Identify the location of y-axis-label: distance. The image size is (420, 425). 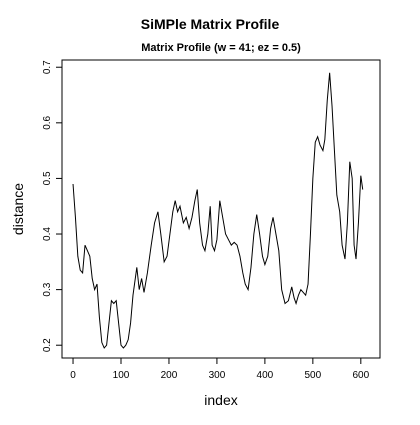
(18, 209).